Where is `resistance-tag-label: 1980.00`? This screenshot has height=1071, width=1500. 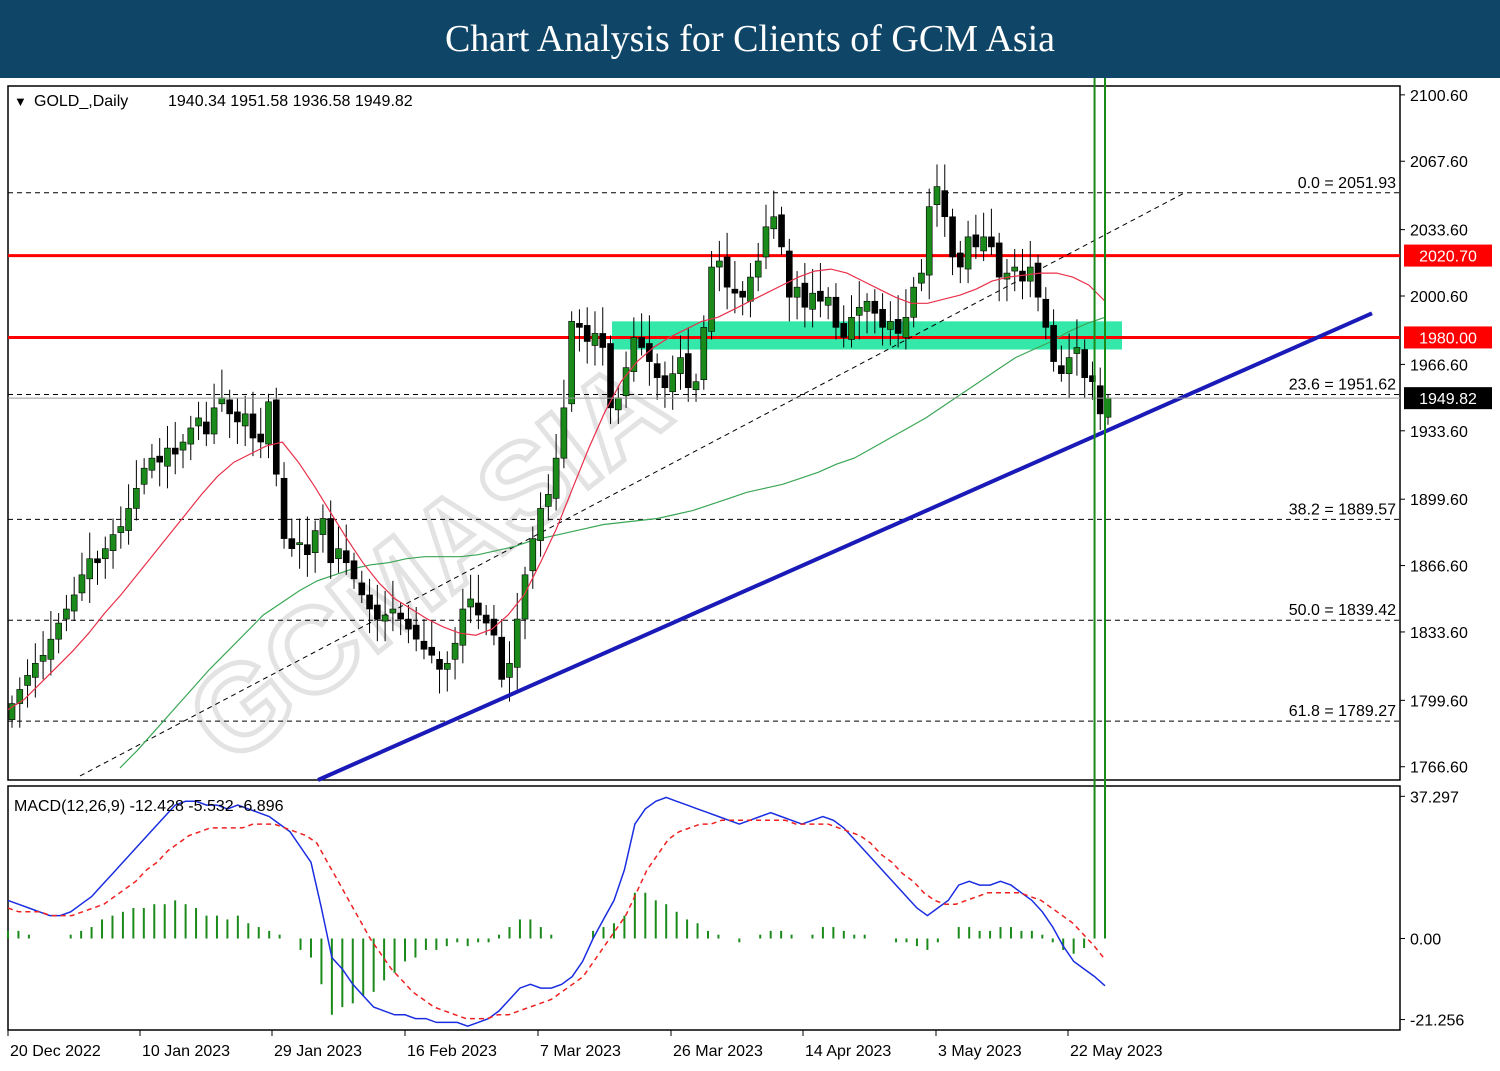
resistance-tag-label: 1980.00 is located at coordinates (1448, 338).